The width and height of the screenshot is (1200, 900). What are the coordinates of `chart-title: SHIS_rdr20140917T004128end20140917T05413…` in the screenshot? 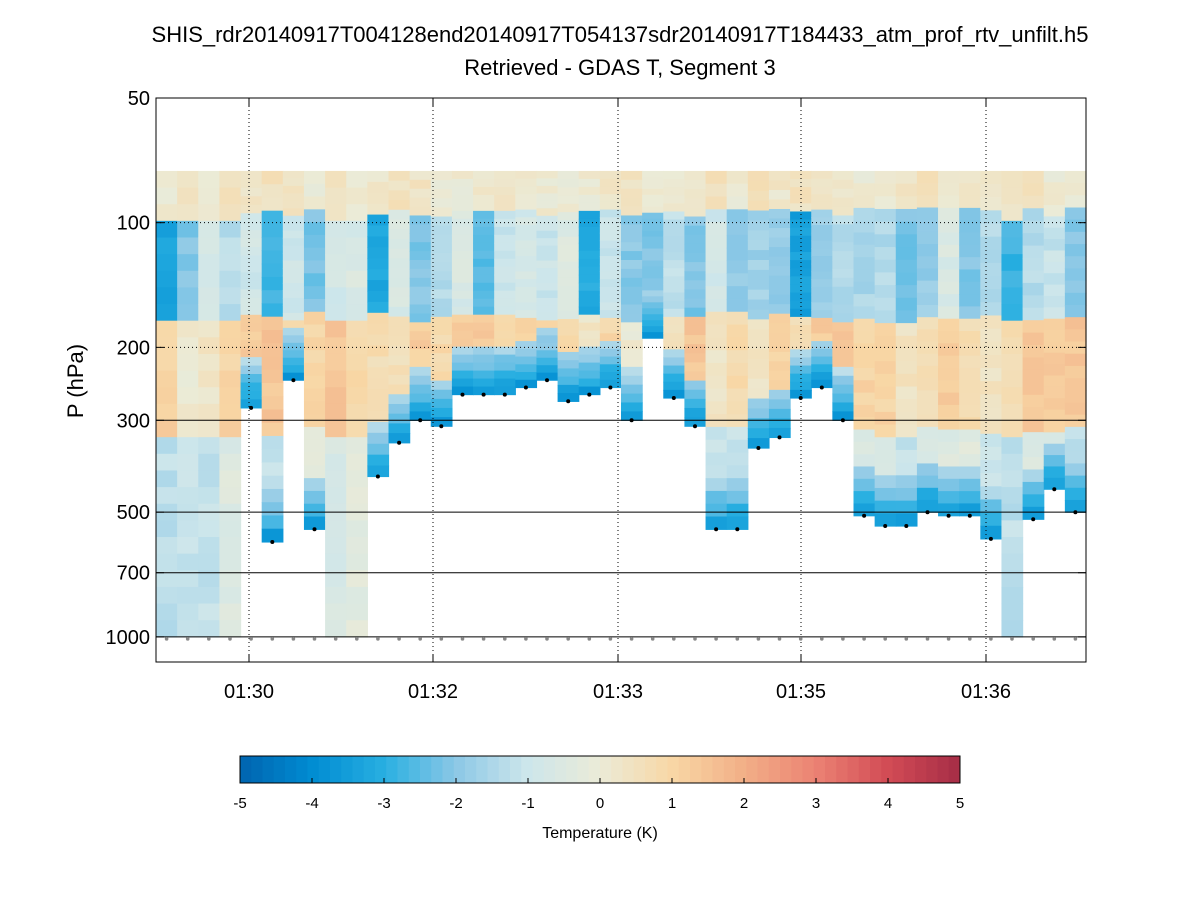 It's located at (620, 34).